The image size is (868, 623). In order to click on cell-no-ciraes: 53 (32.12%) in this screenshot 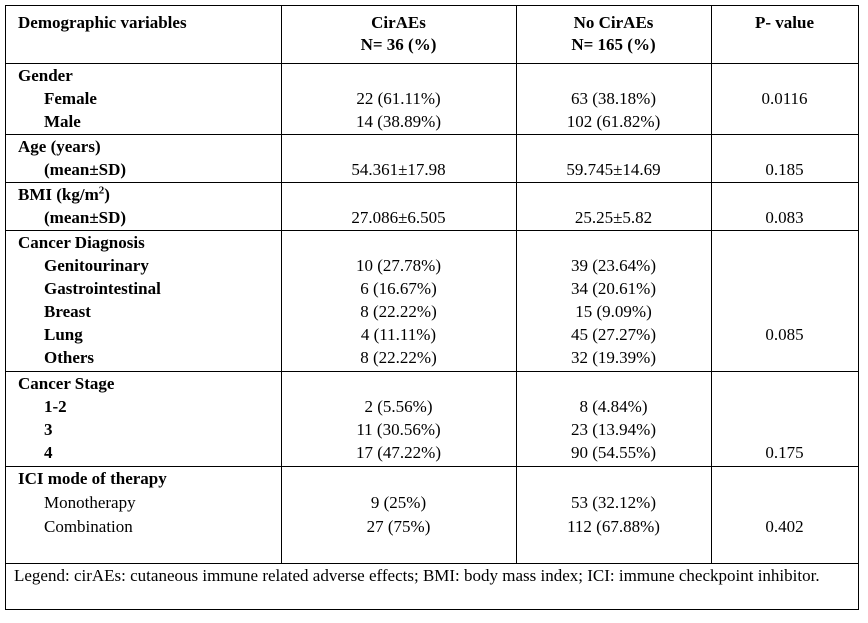, I will do `click(613, 502)`.